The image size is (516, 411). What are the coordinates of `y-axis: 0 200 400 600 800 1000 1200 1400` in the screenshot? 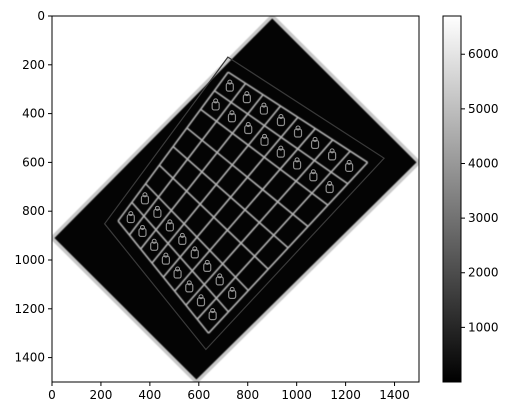 It's located at (33, 187).